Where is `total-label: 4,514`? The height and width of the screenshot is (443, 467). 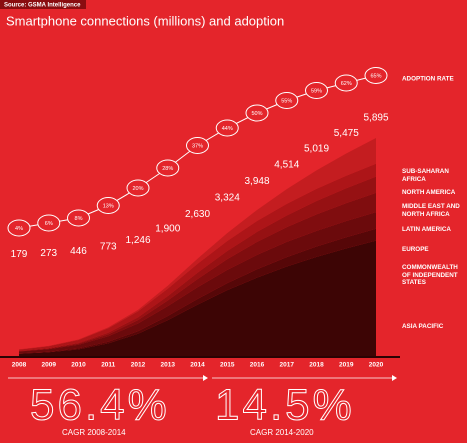
total-label: 4,514 is located at coordinates (286, 164).